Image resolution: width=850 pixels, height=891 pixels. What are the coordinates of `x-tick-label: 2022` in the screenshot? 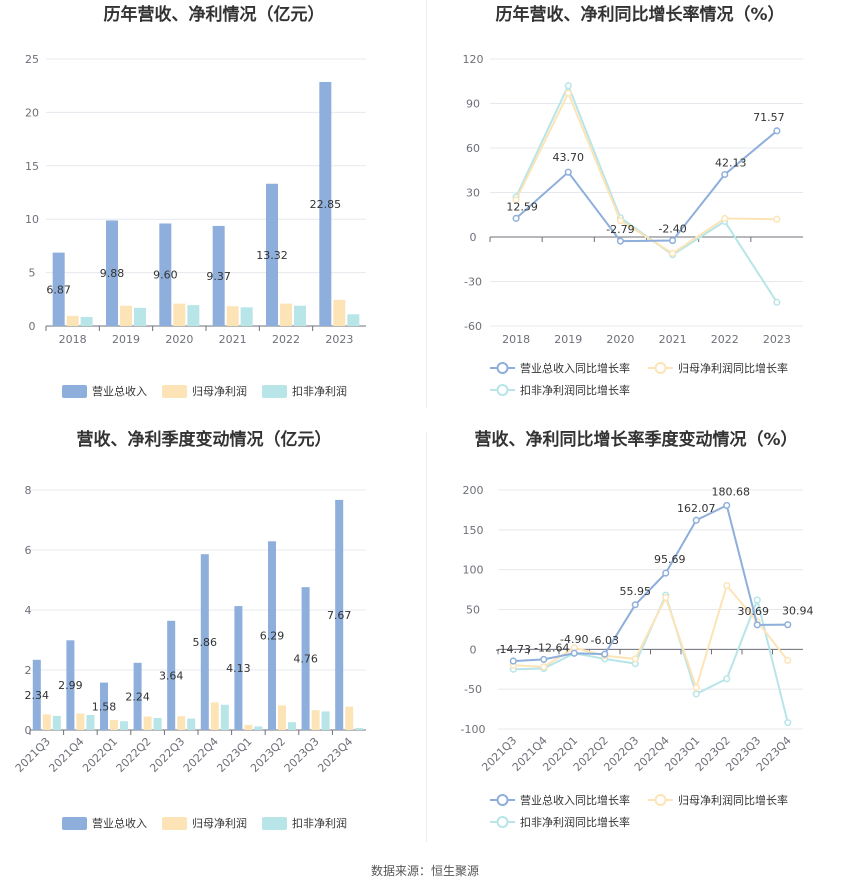 It's located at (286, 339).